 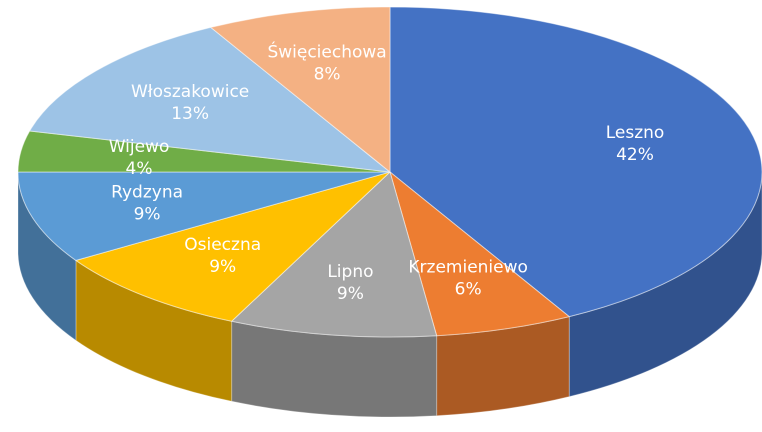 I want to click on slice-label: Święciechowa, so click(x=326, y=51).